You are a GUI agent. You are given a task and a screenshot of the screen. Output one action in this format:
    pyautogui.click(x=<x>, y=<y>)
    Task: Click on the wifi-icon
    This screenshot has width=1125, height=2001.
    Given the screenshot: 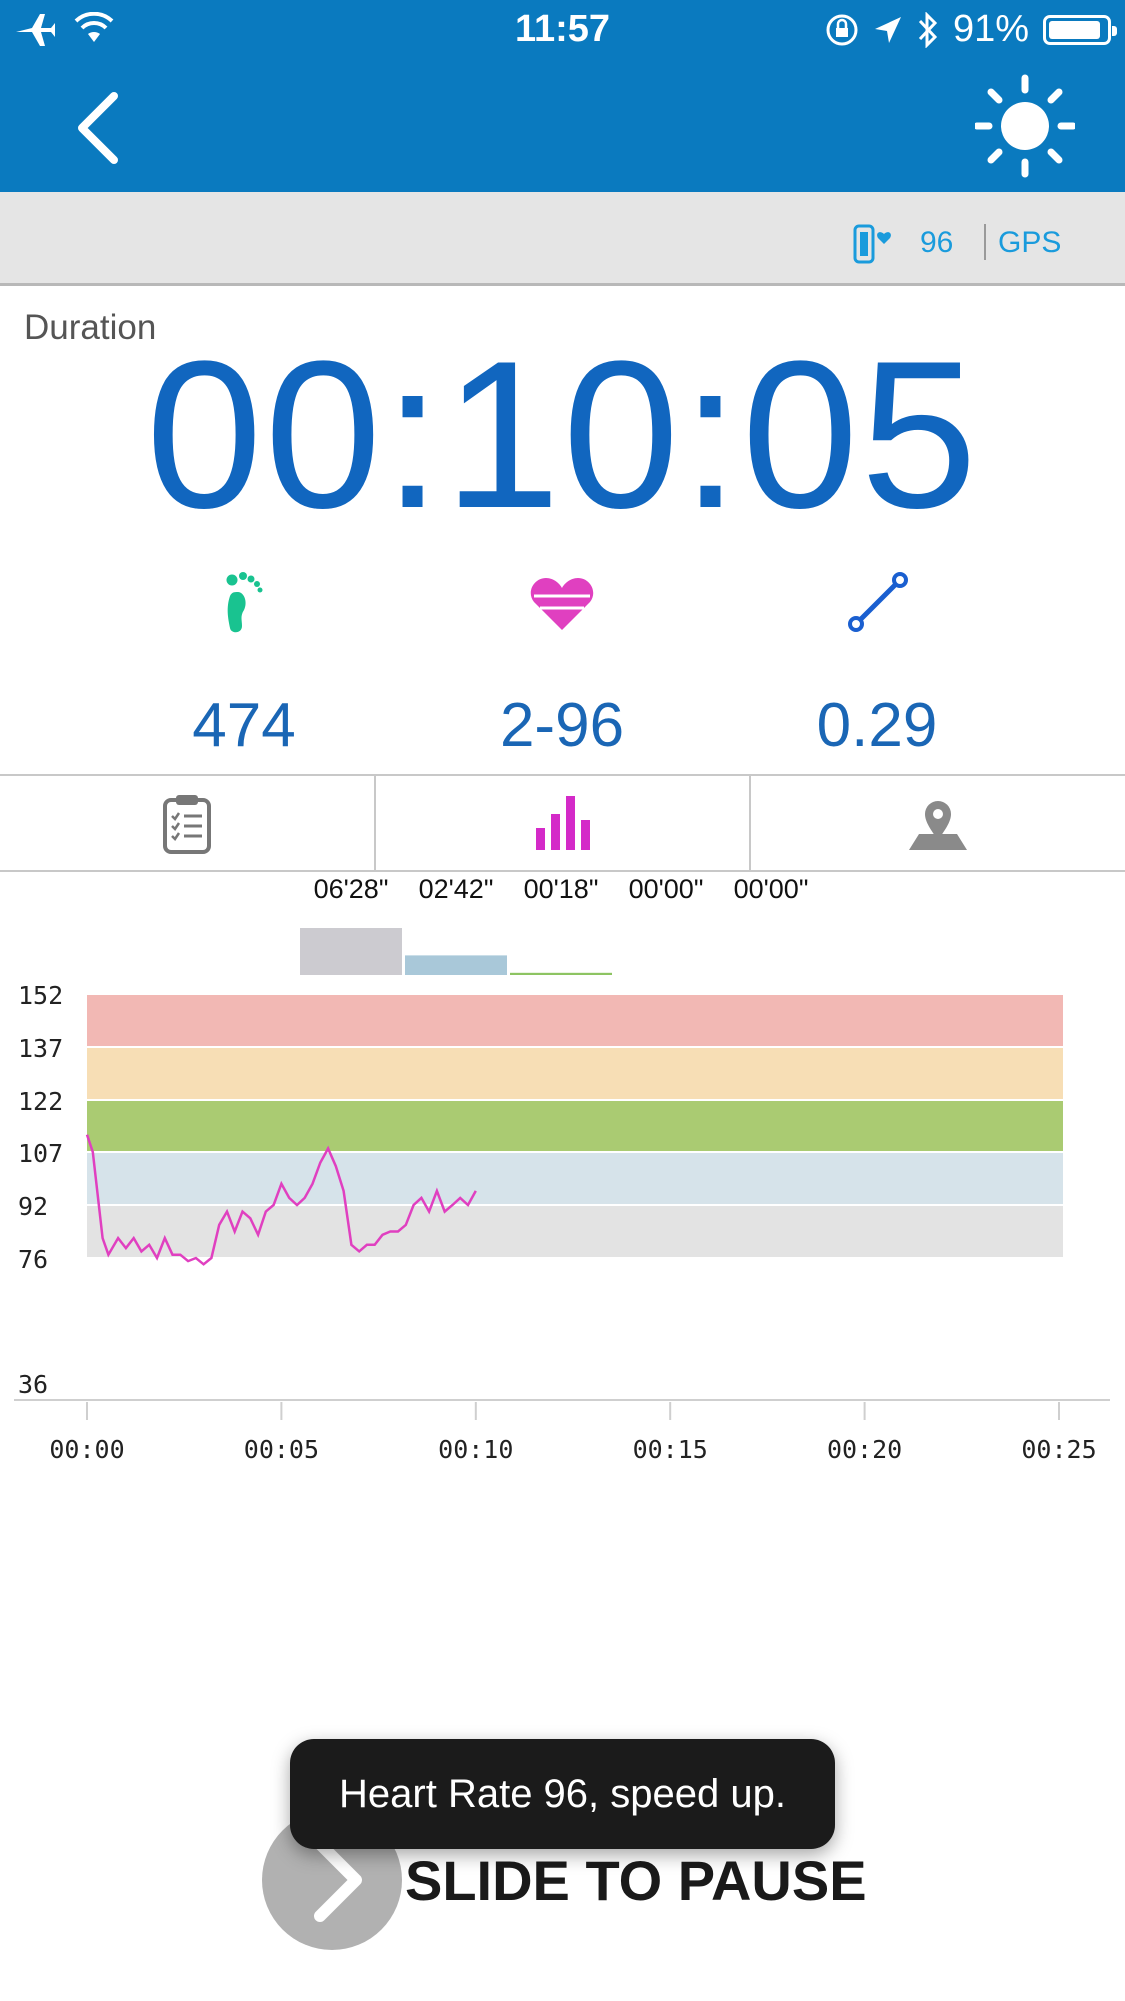 What is the action you would take?
    pyautogui.click(x=94, y=27)
    